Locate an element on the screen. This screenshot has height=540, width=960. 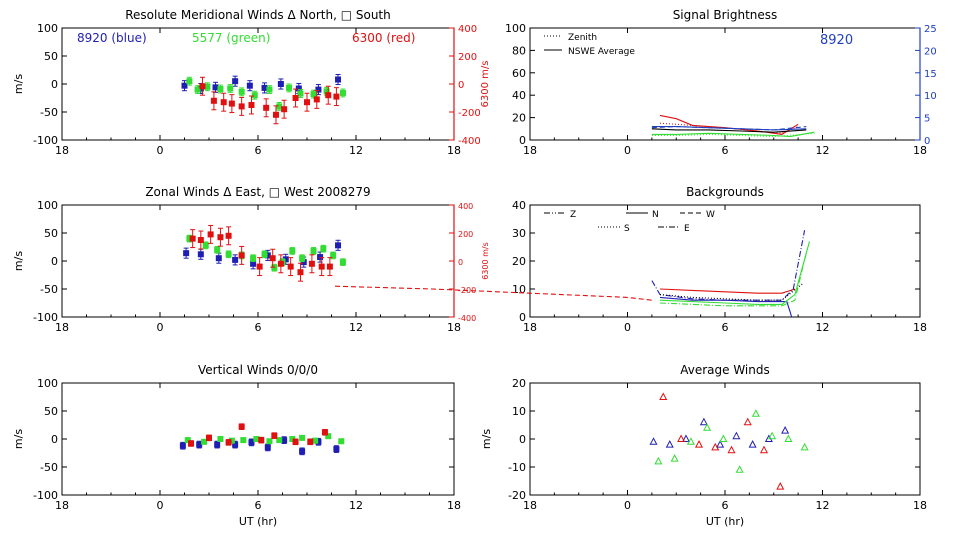
series-line-navy-dashed is located at coordinates (729, 128).